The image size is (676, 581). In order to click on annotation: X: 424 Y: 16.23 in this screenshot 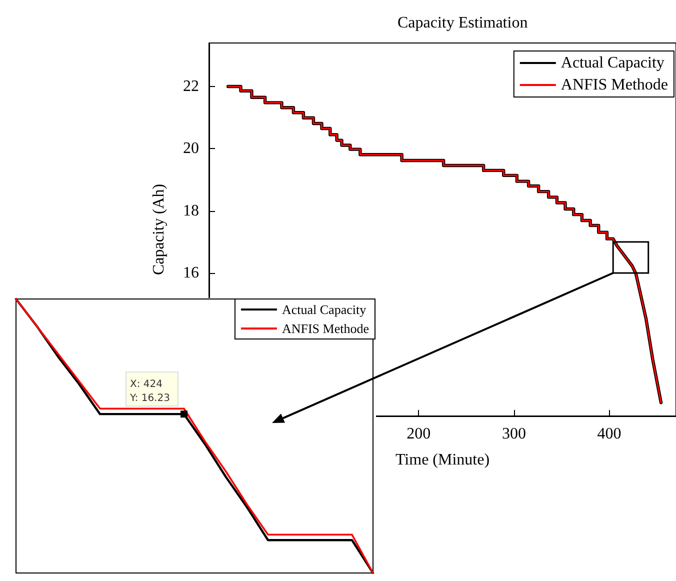, I will do `click(149, 391)`.